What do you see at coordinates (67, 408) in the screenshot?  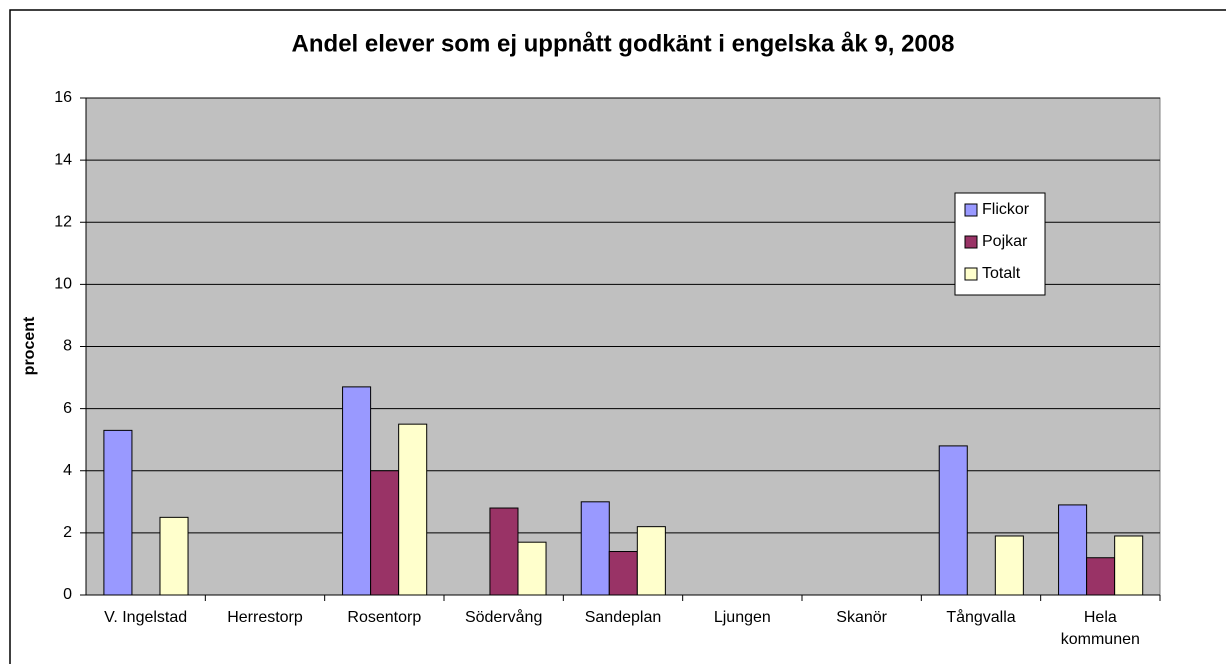 I see `y-tick-label: 6` at bounding box center [67, 408].